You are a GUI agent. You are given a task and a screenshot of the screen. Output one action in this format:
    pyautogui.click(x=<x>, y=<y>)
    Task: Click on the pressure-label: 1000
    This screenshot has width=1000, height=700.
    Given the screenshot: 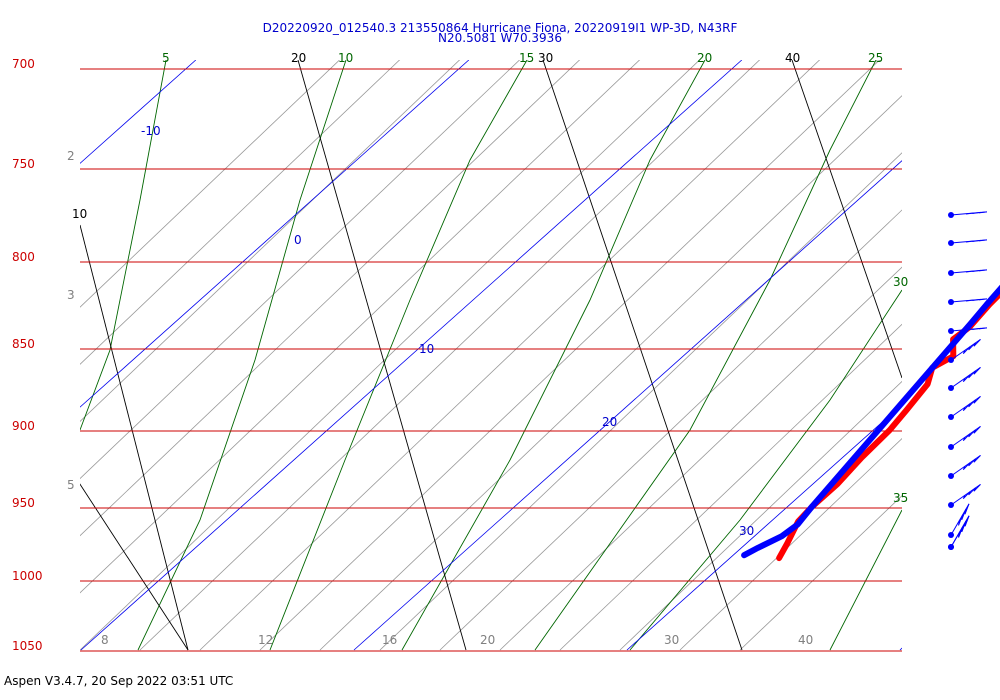 What is the action you would take?
    pyautogui.click(x=27, y=576)
    